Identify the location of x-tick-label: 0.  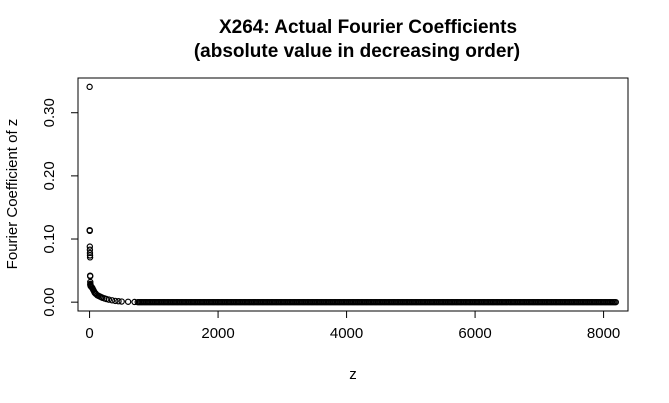
(89, 333).